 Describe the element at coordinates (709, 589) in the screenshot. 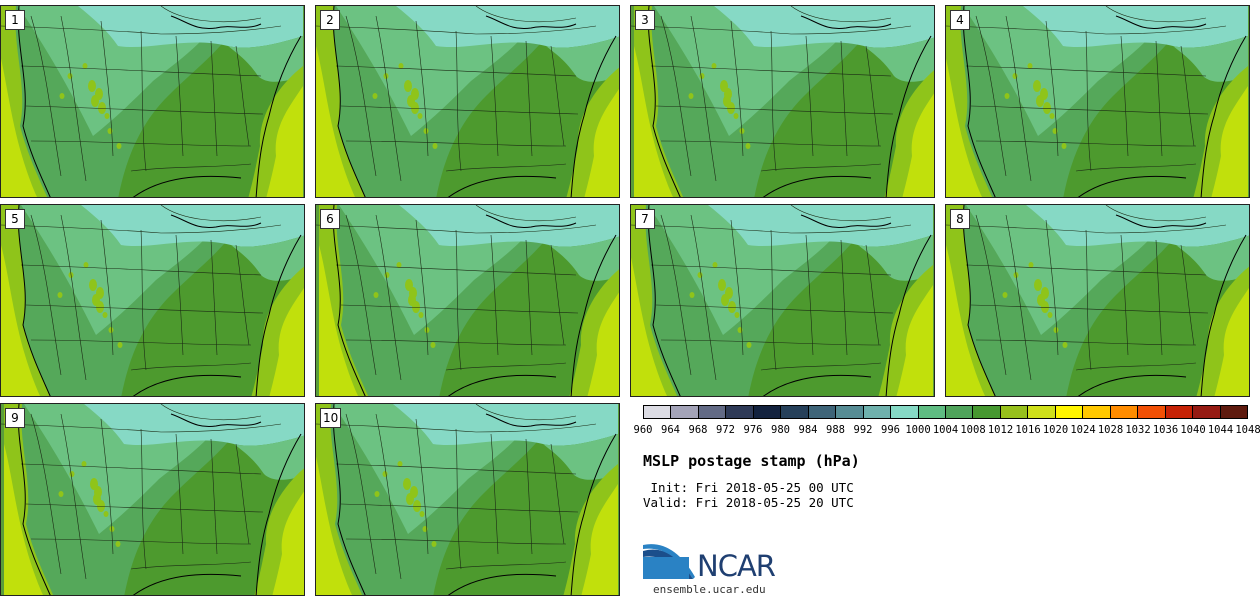

I see `site-url: ensemble.ucar.edu` at that location.